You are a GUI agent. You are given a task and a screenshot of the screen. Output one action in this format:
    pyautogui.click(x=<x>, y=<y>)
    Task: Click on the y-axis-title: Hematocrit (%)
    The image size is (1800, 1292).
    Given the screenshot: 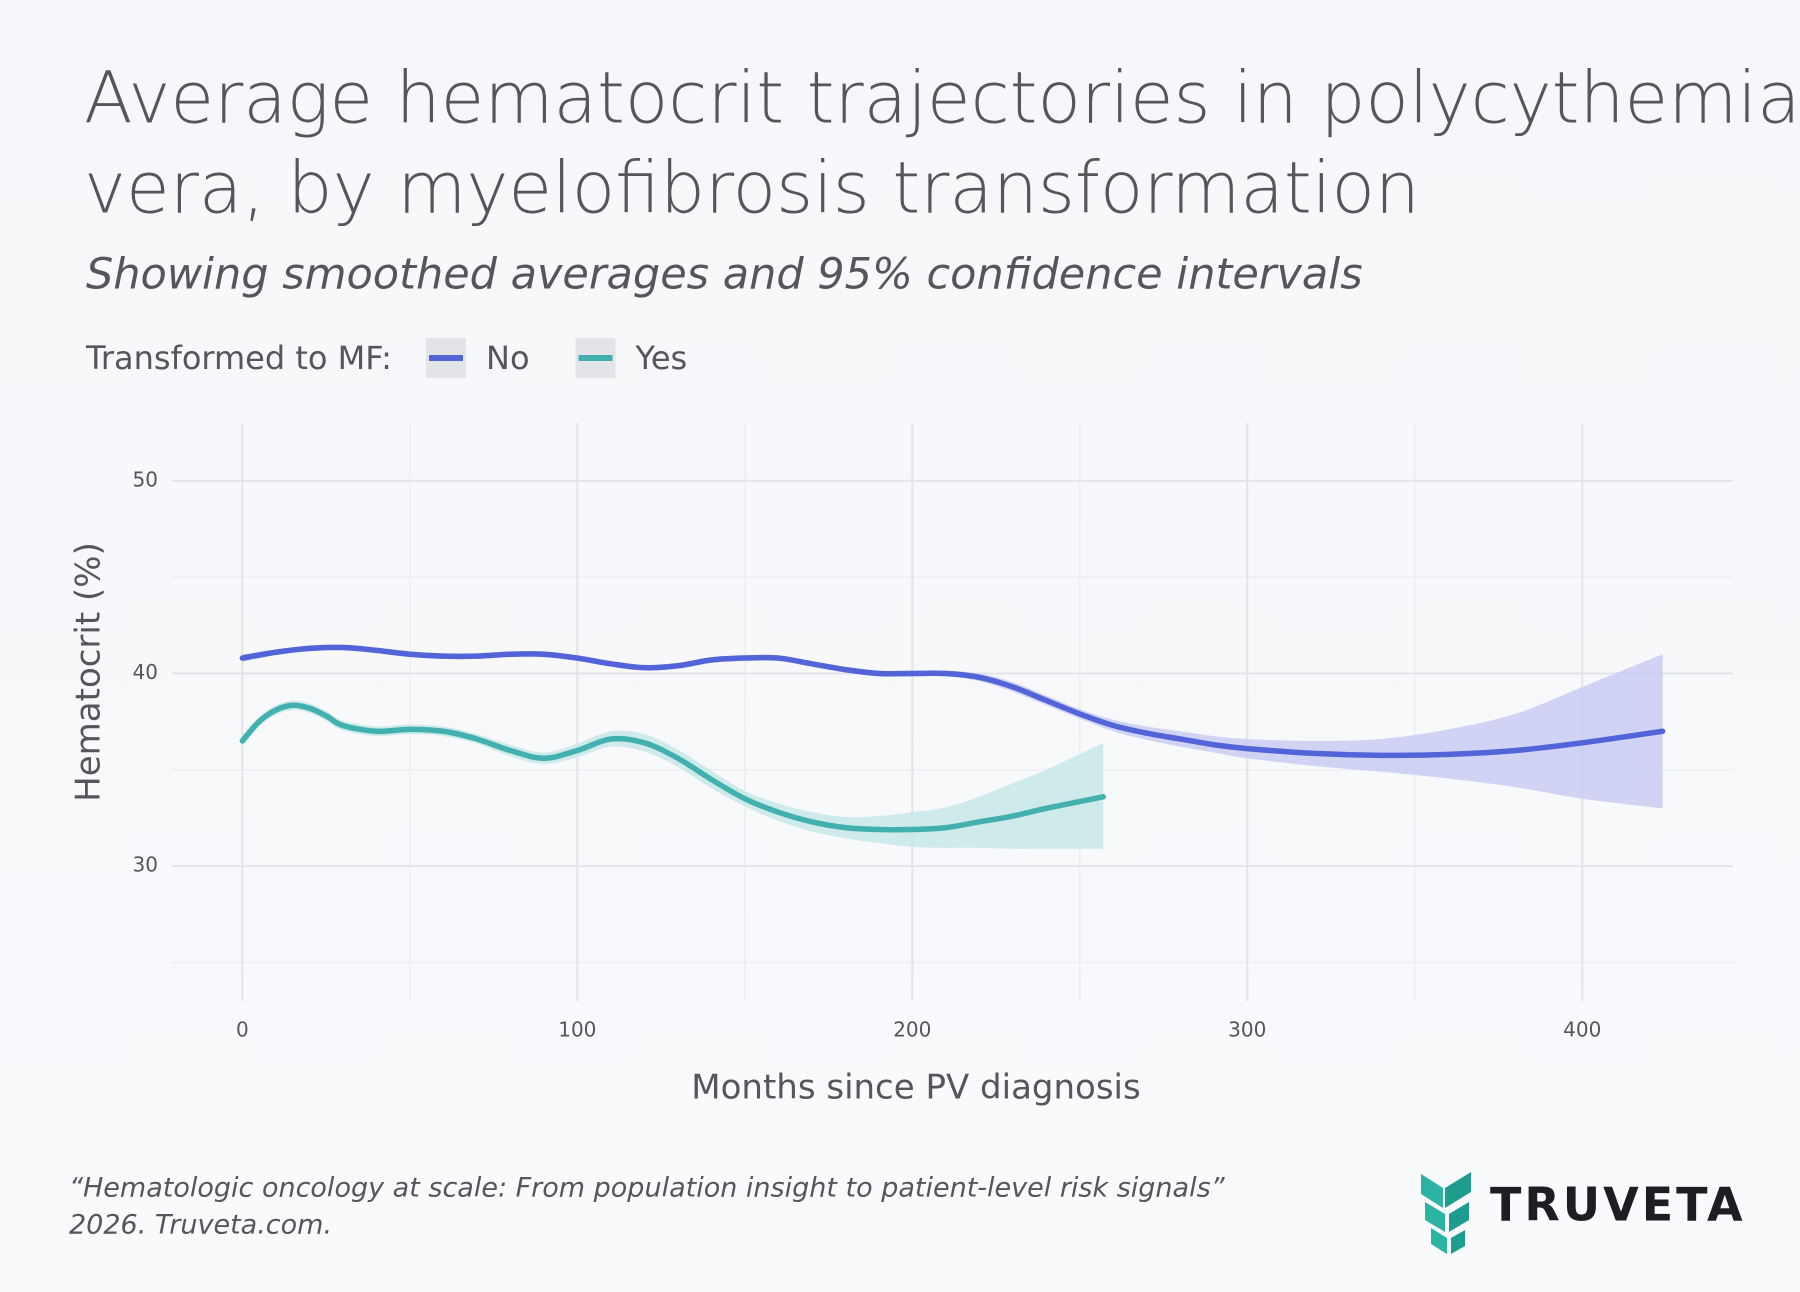 What is the action you would take?
    pyautogui.click(x=89, y=672)
    